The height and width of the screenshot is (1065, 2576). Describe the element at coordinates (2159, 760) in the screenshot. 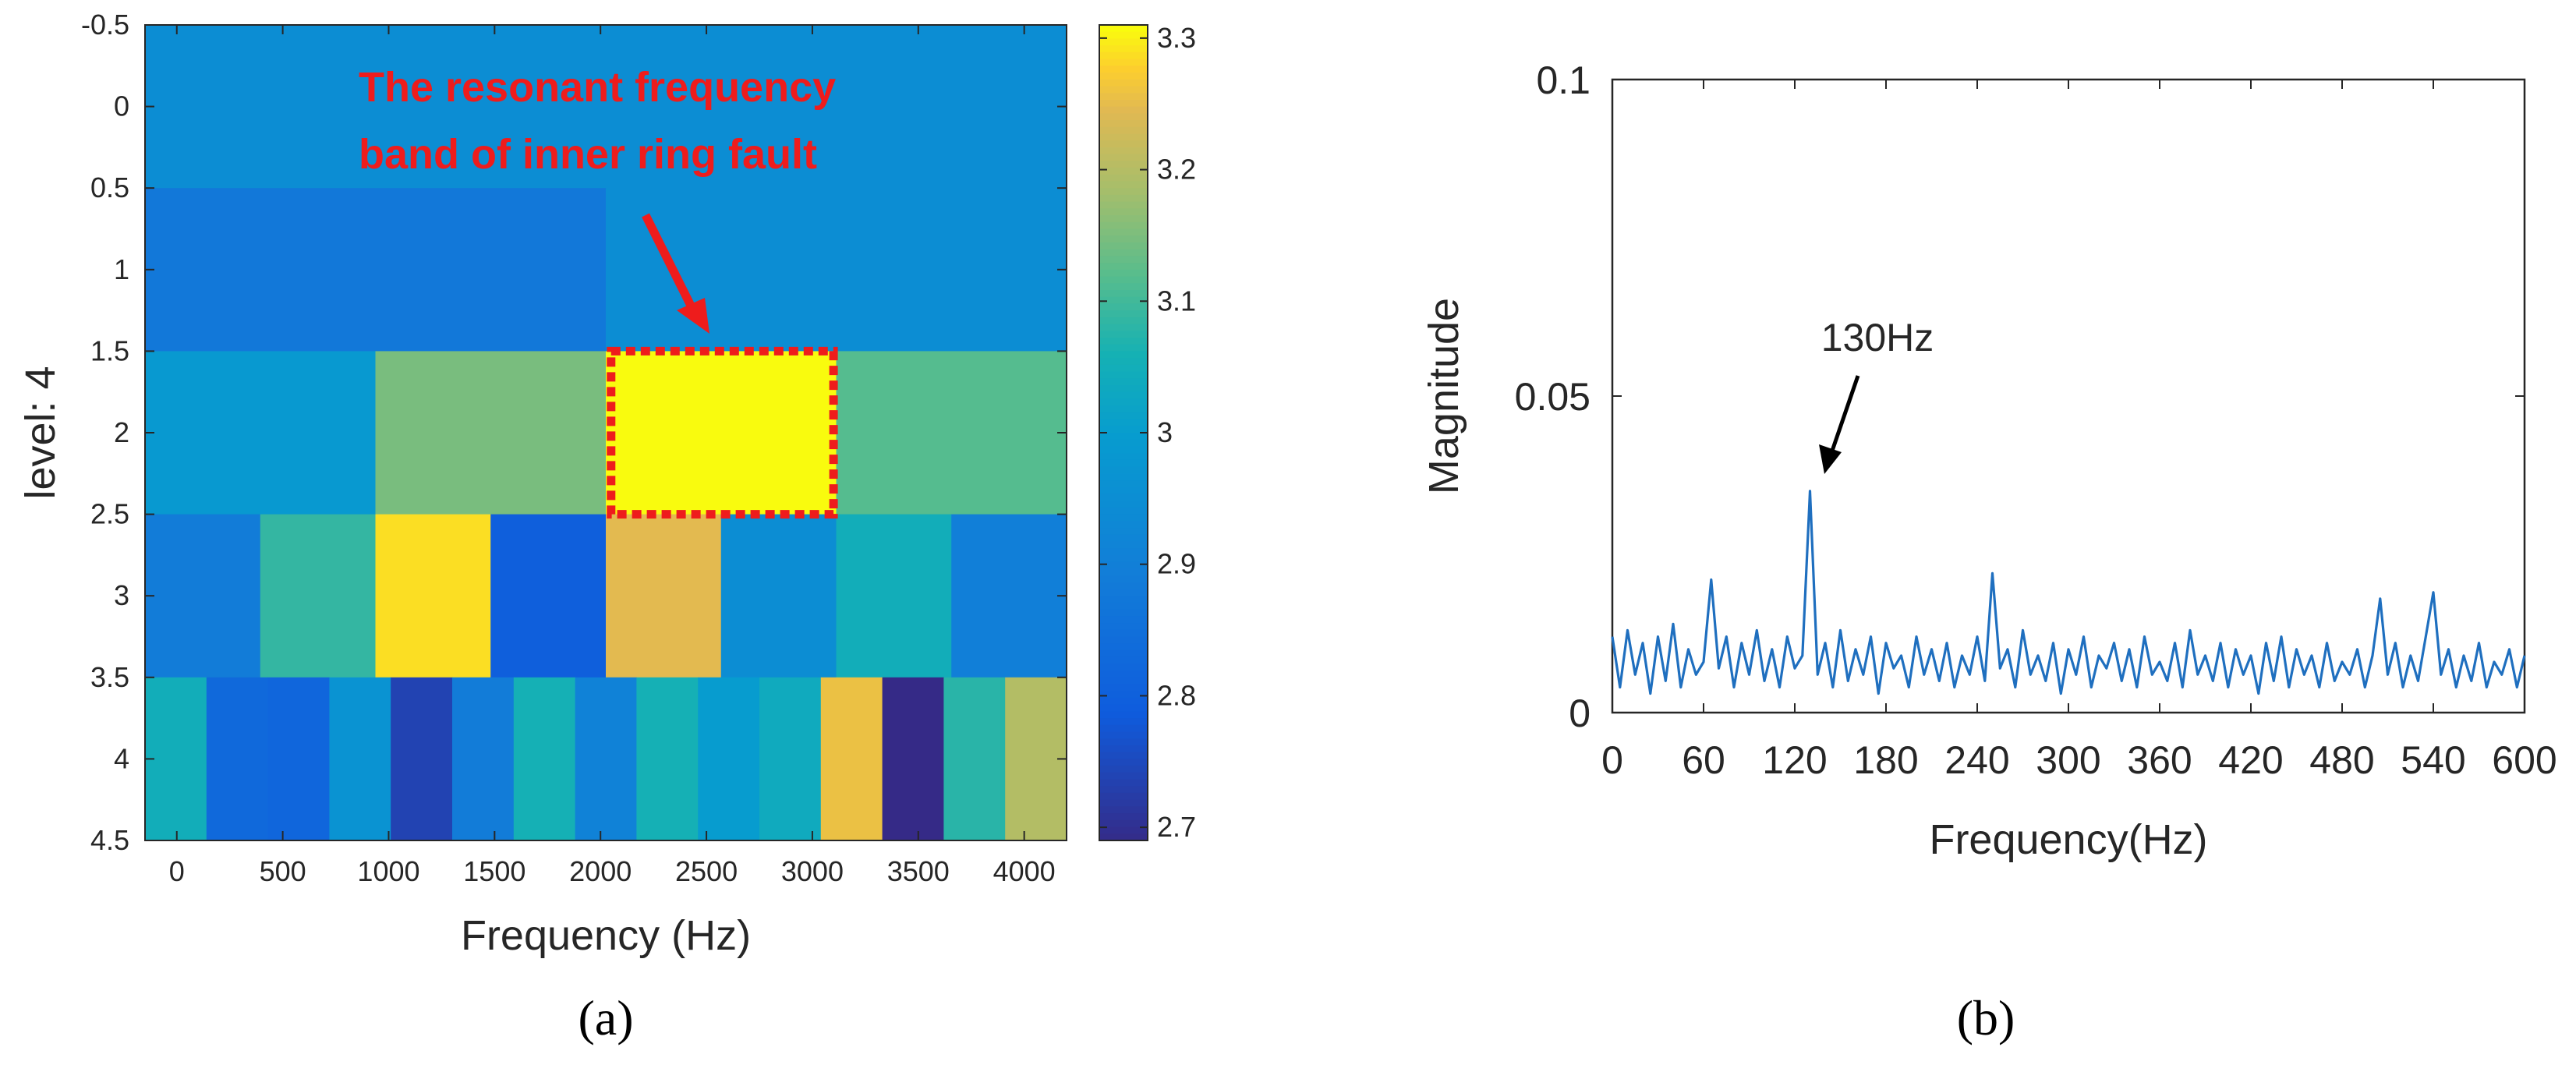

I see `x-tick-label: 360` at that location.